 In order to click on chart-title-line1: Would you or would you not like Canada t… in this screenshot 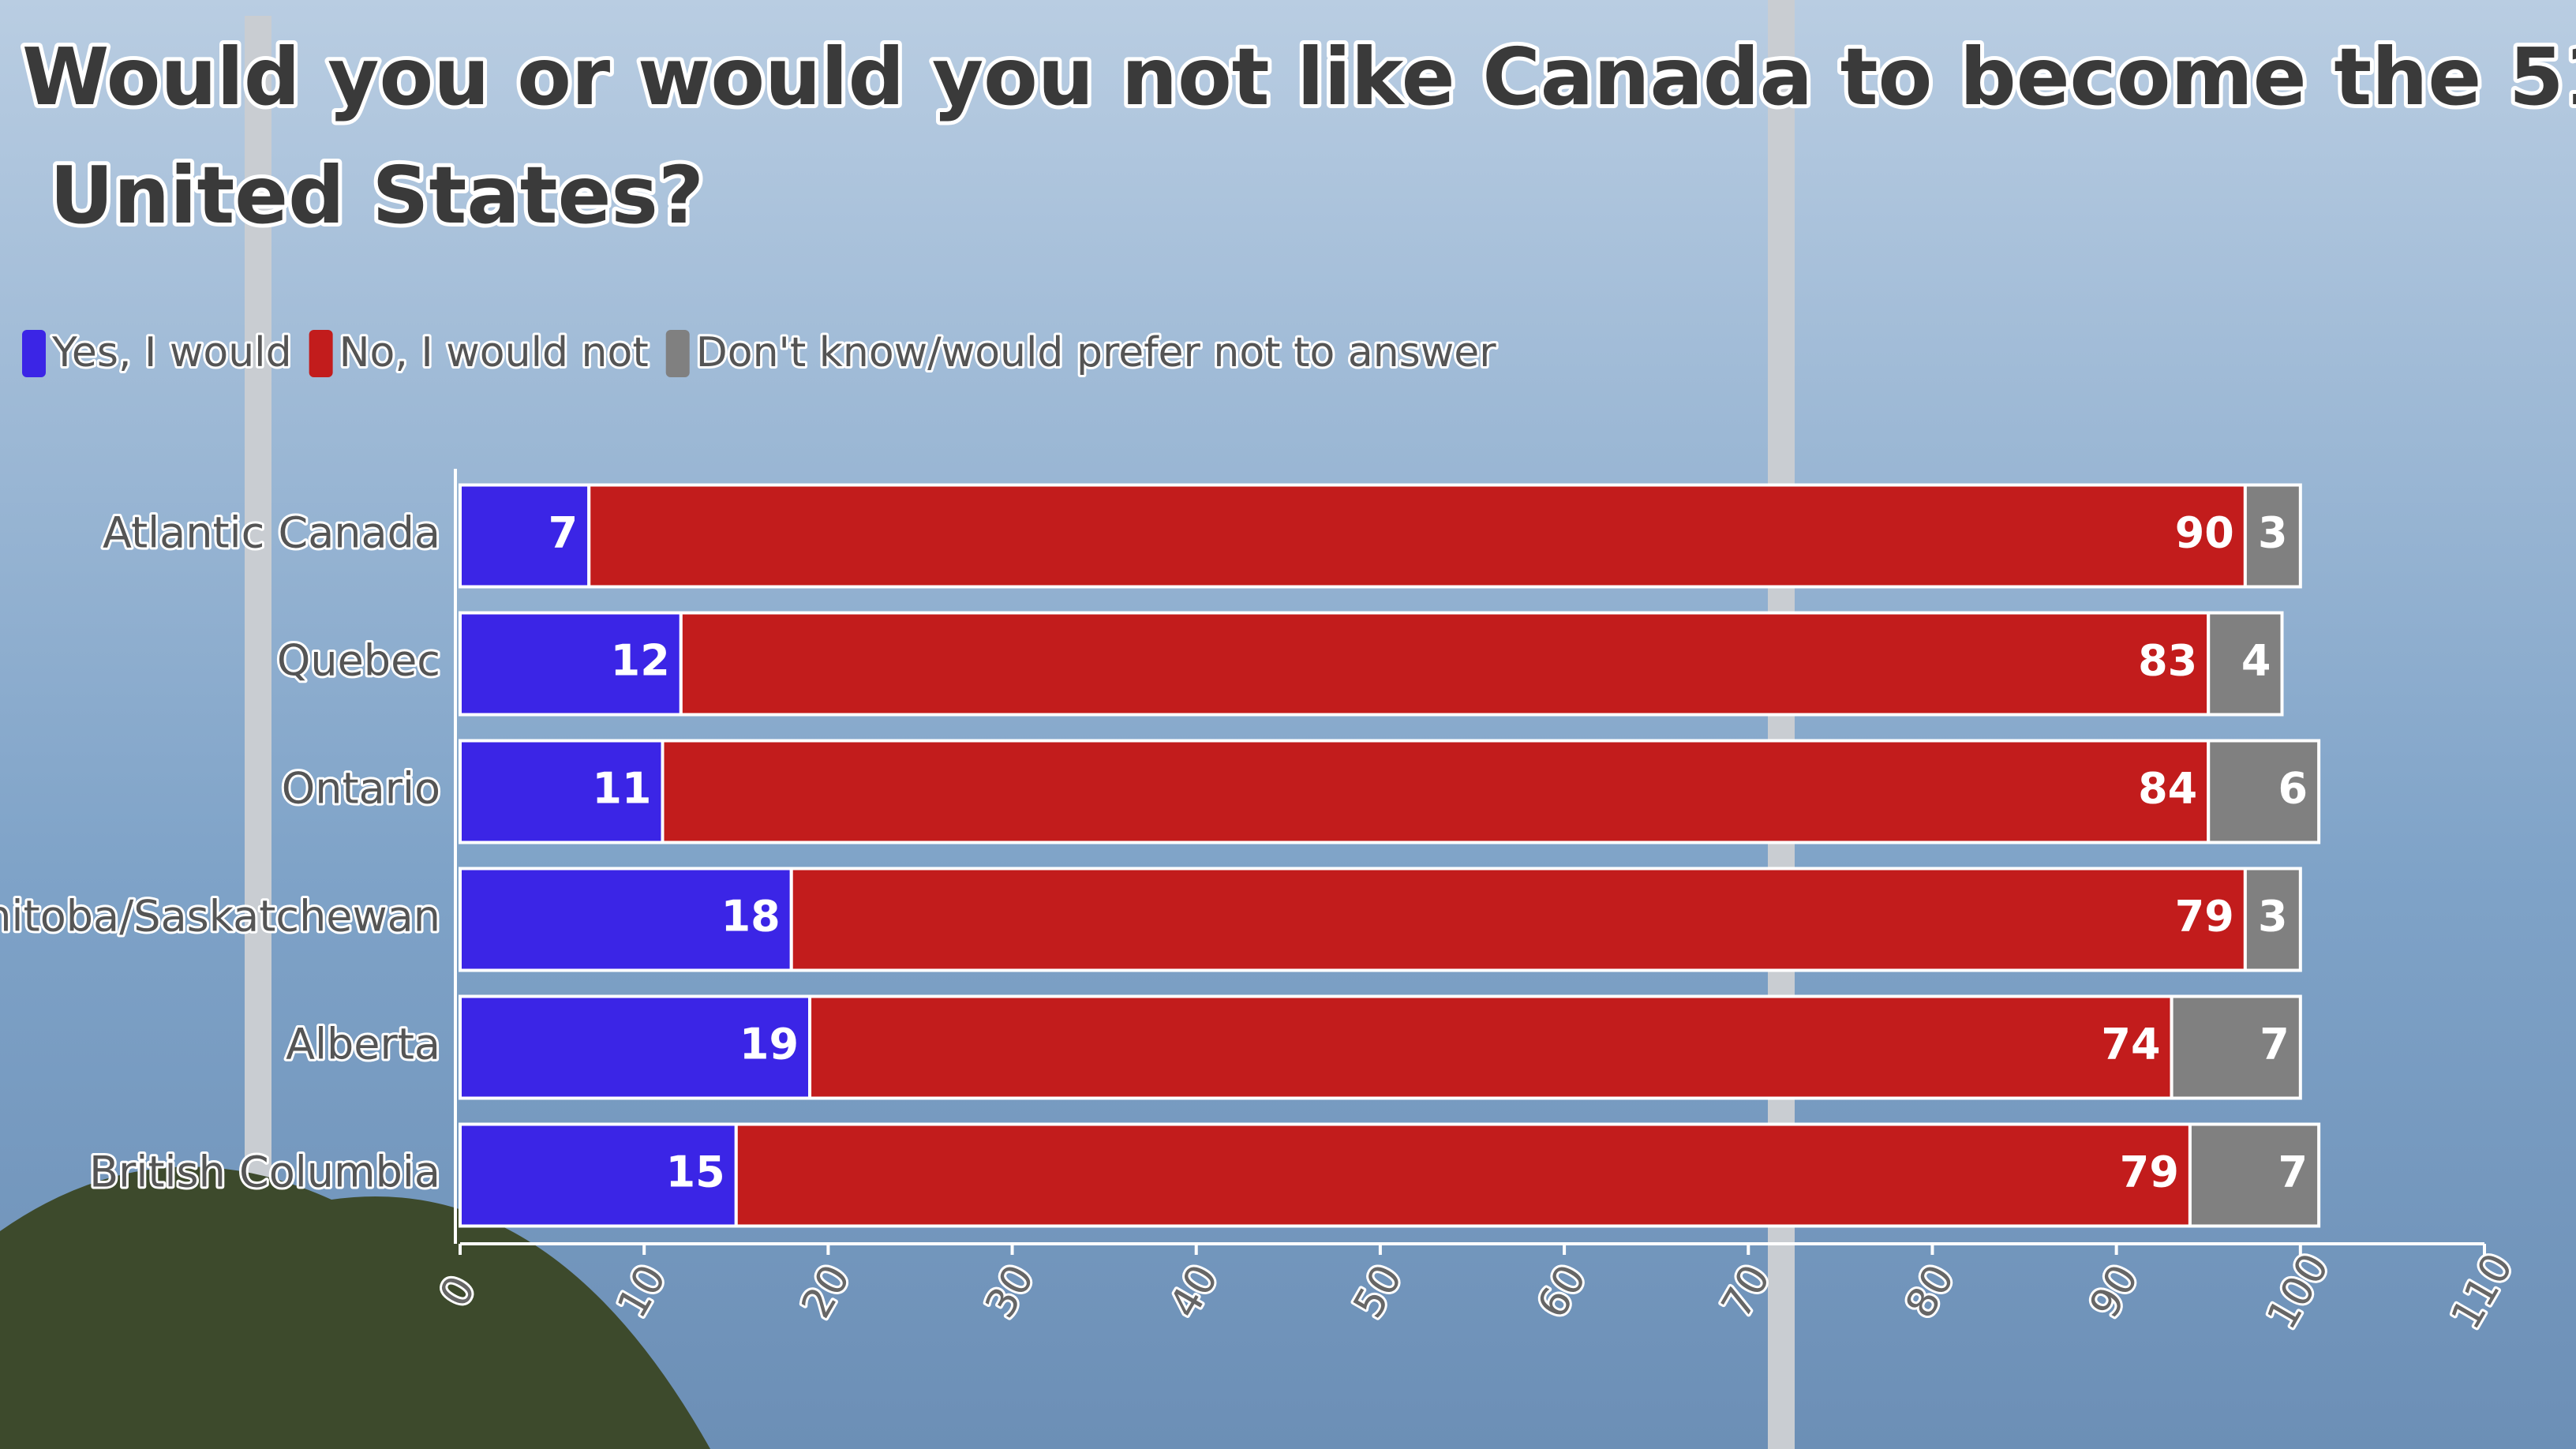, I will do `click(1299, 136)`.